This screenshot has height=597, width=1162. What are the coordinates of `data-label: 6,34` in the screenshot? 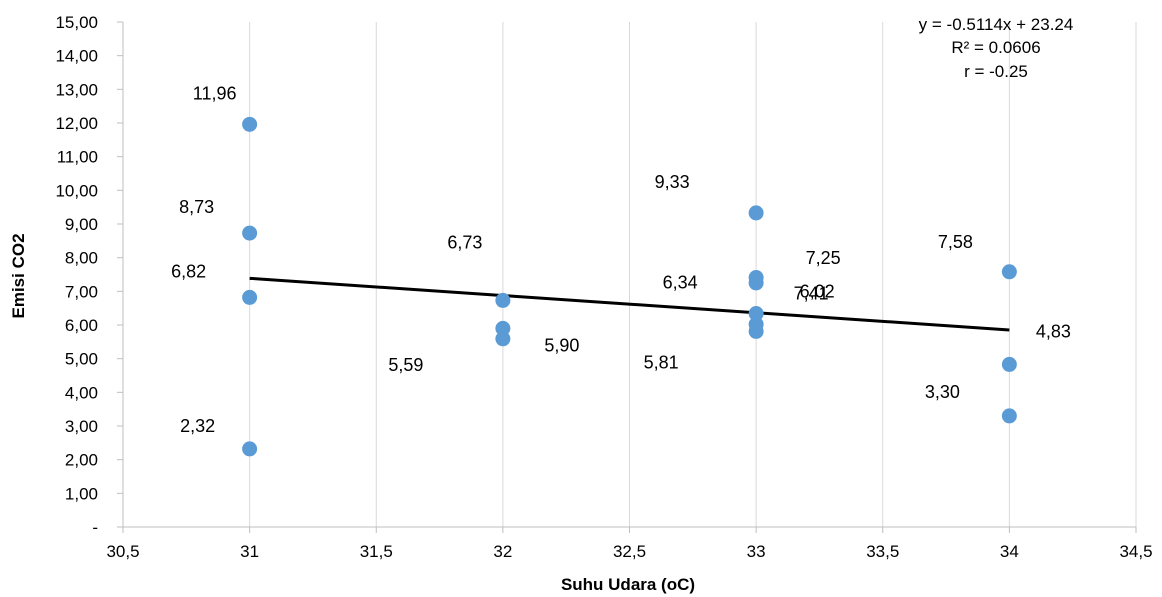 It's located at (680, 283).